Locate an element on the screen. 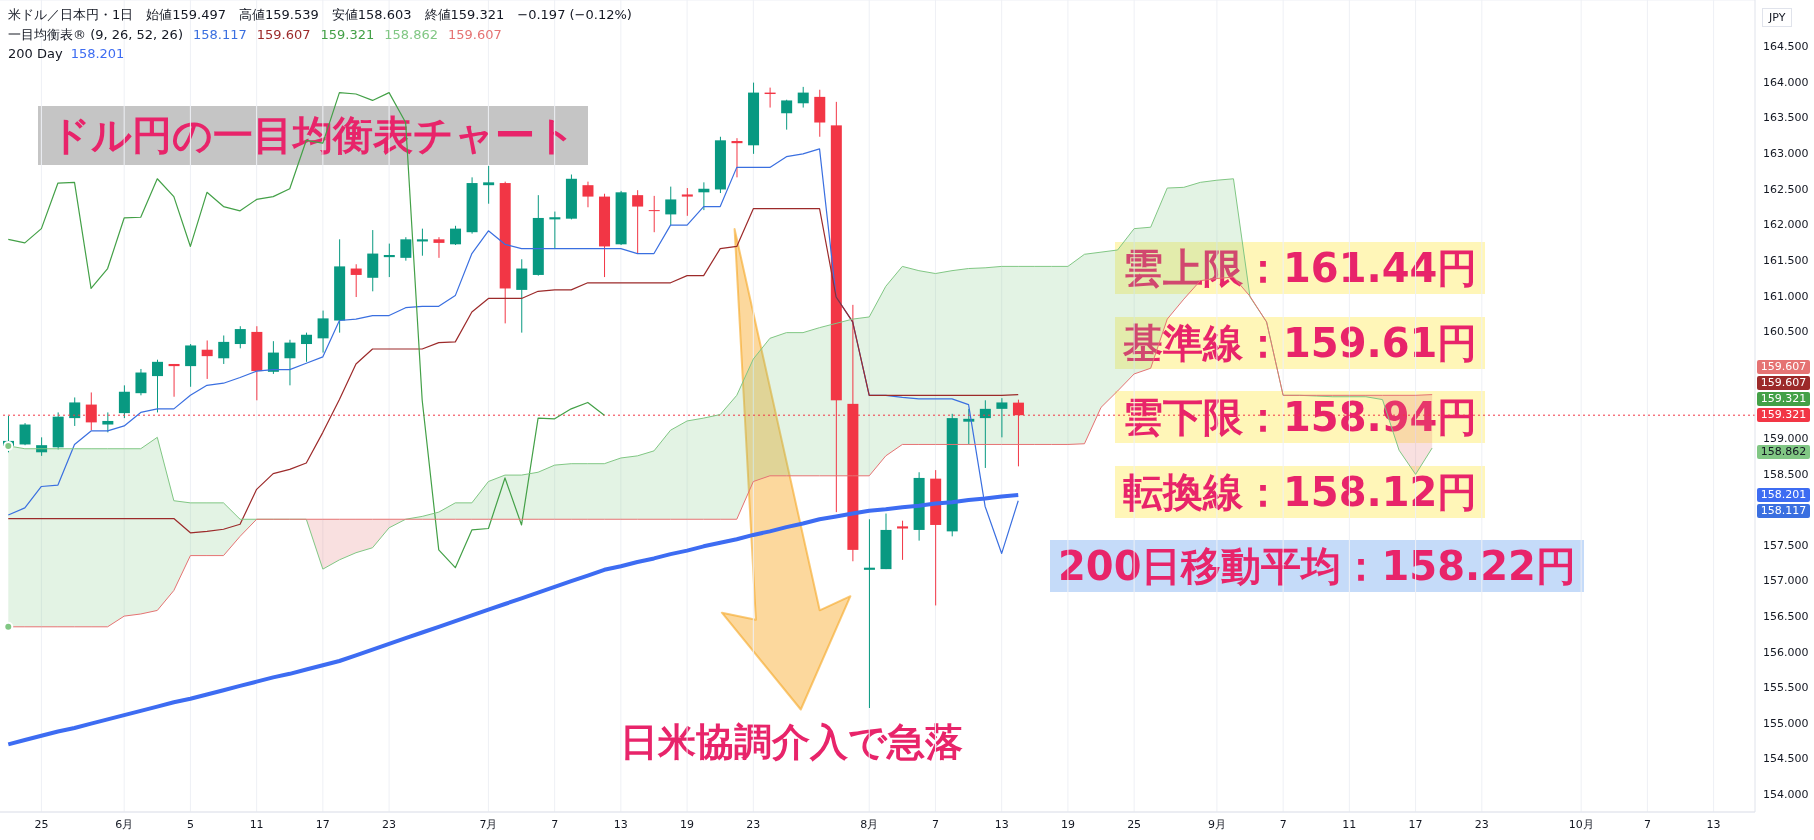 This screenshot has height=840, width=1814. legend-title: 一目均衡表® (9, 26, 52, 26) is located at coordinates (95, 34).